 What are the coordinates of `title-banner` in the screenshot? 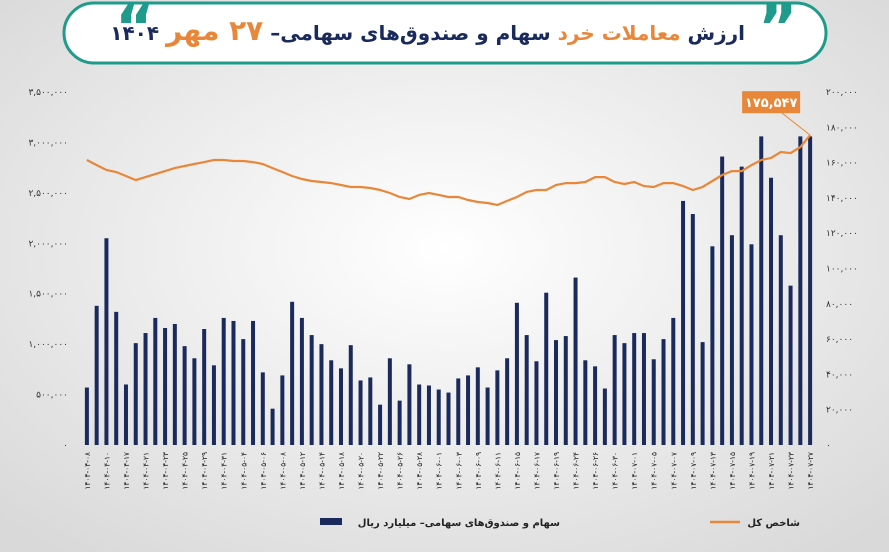 It's located at (445, 33).